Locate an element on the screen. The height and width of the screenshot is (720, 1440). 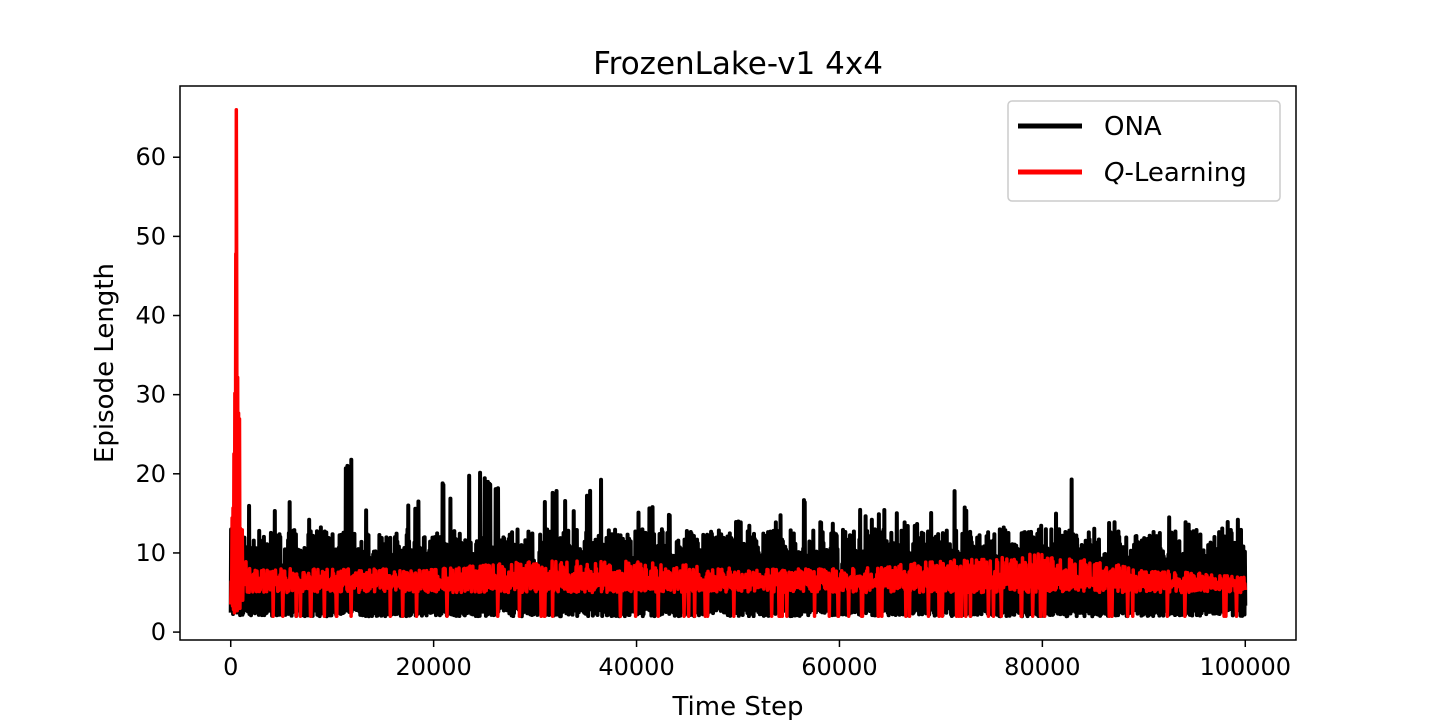
legend-label-q-learning-prefix: Q is located at coordinates (1114, 173).